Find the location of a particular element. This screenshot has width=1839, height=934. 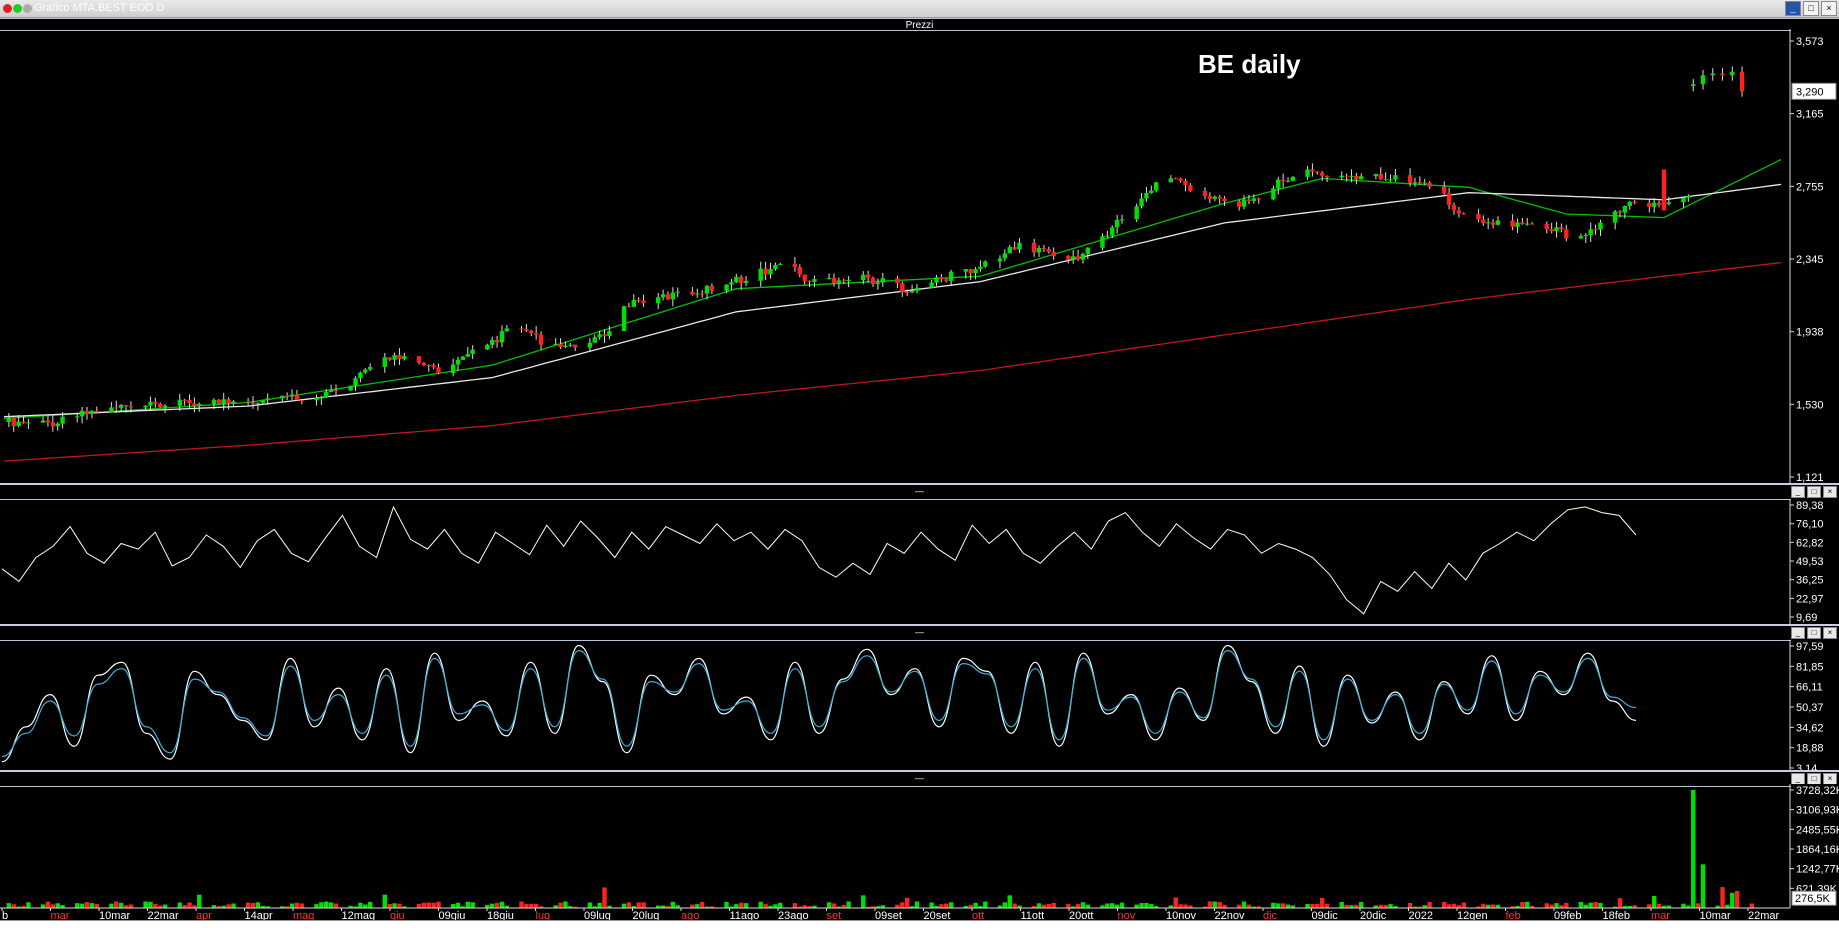

minimize-button: _ is located at coordinates (1793, 8).